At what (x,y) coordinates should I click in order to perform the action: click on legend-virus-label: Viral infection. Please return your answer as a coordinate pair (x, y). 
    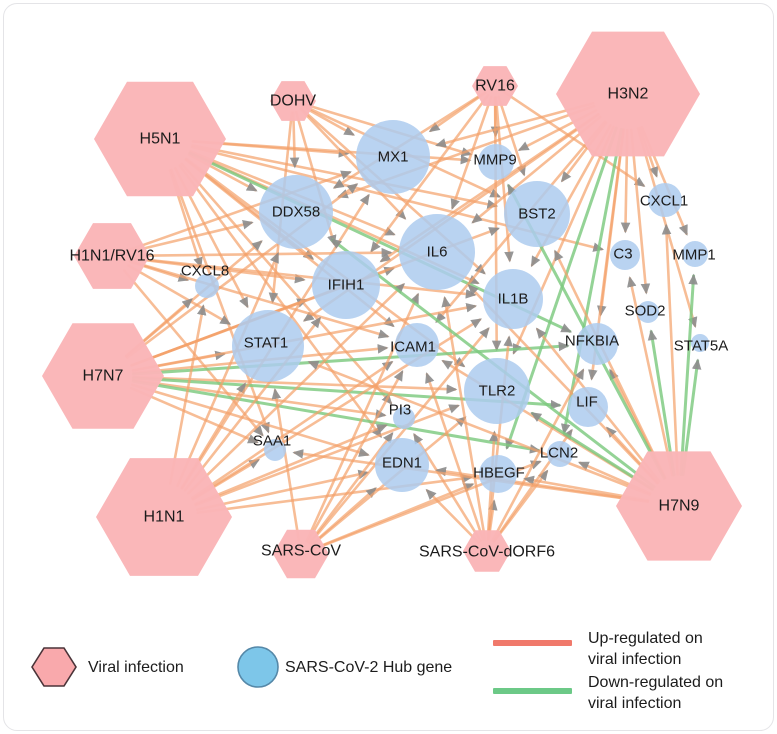
    Looking at the image, I should click on (136, 667).